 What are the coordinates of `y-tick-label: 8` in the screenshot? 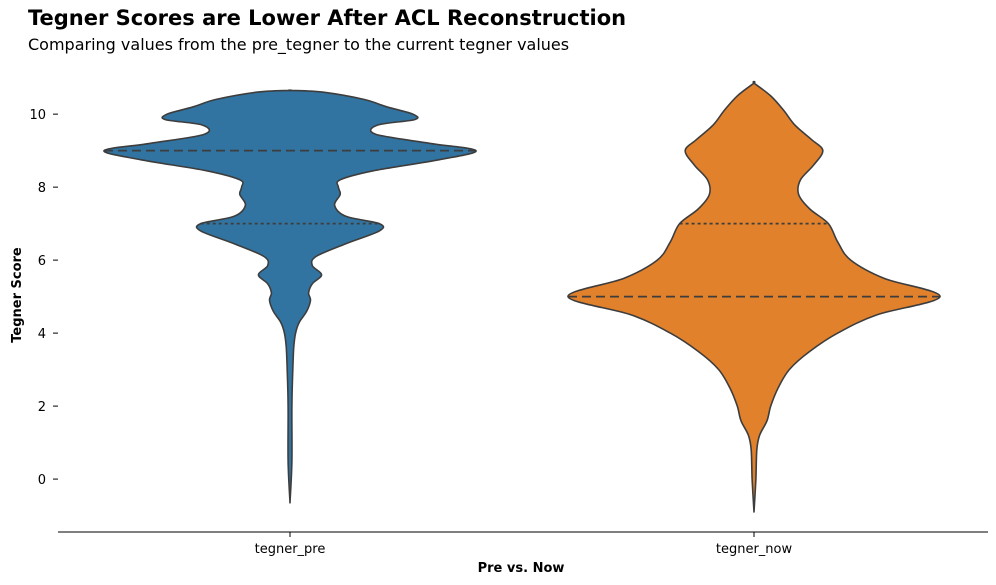 It's located at (42, 188).